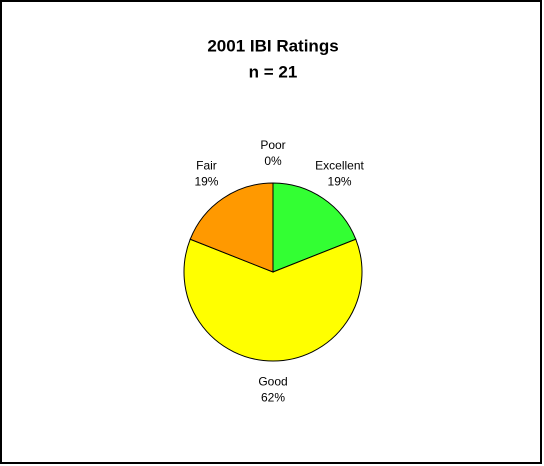 The width and height of the screenshot is (544, 466). What do you see at coordinates (273, 161) in the screenshot?
I see `slice-value-label: 0%` at bounding box center [273, 161].